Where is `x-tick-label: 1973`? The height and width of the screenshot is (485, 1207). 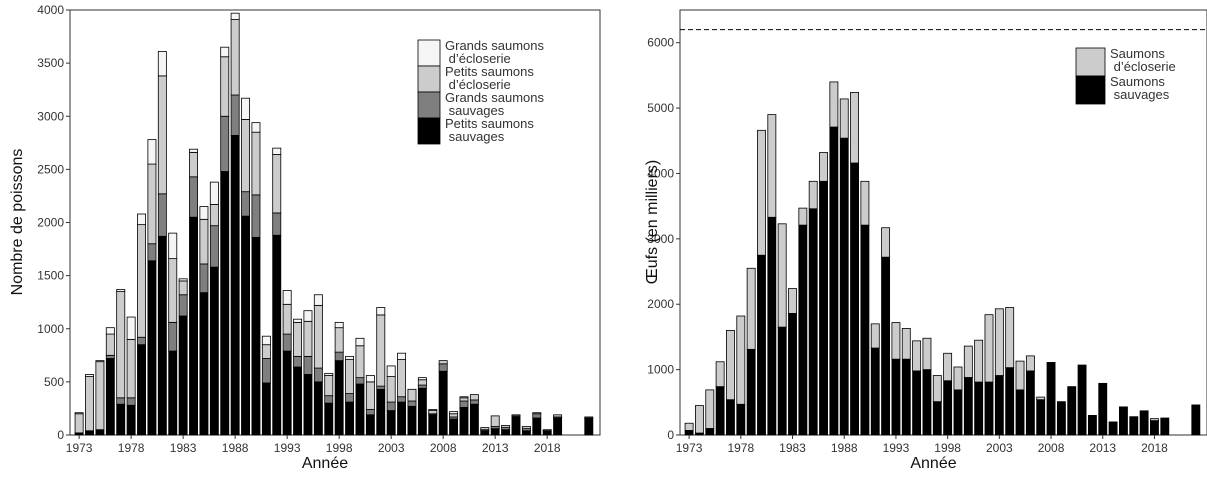
x-tick-label: 1973 is located at coordinates (689, 448).